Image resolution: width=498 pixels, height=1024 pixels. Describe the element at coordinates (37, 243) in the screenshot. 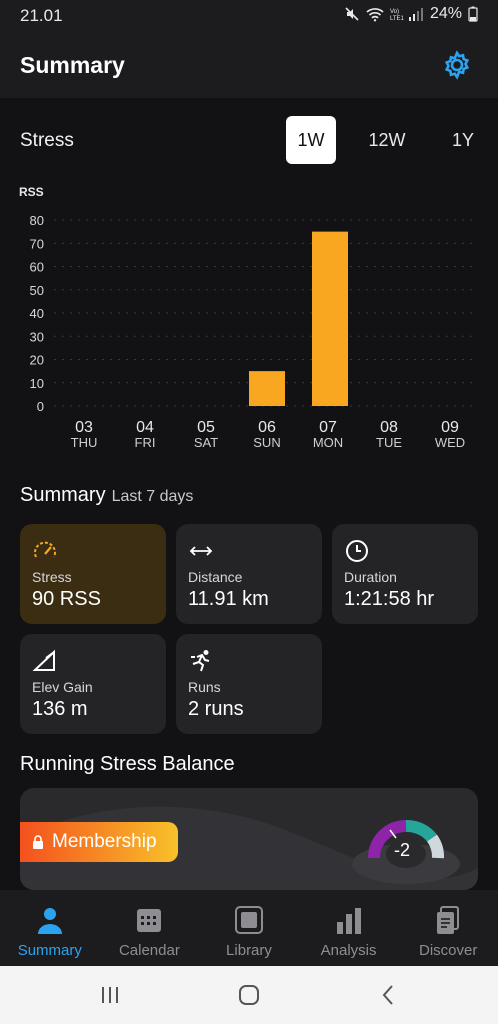

I see `y-tick-label: 70` at that location.